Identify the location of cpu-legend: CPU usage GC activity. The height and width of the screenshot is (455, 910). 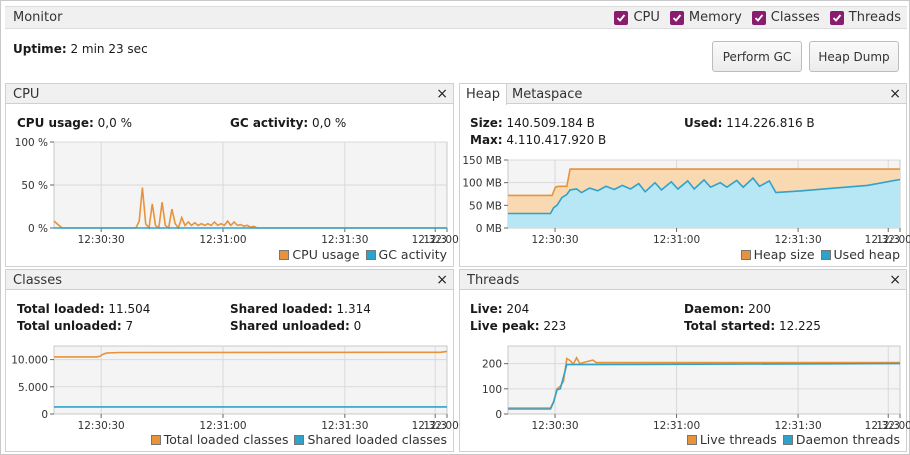
(363, 254).